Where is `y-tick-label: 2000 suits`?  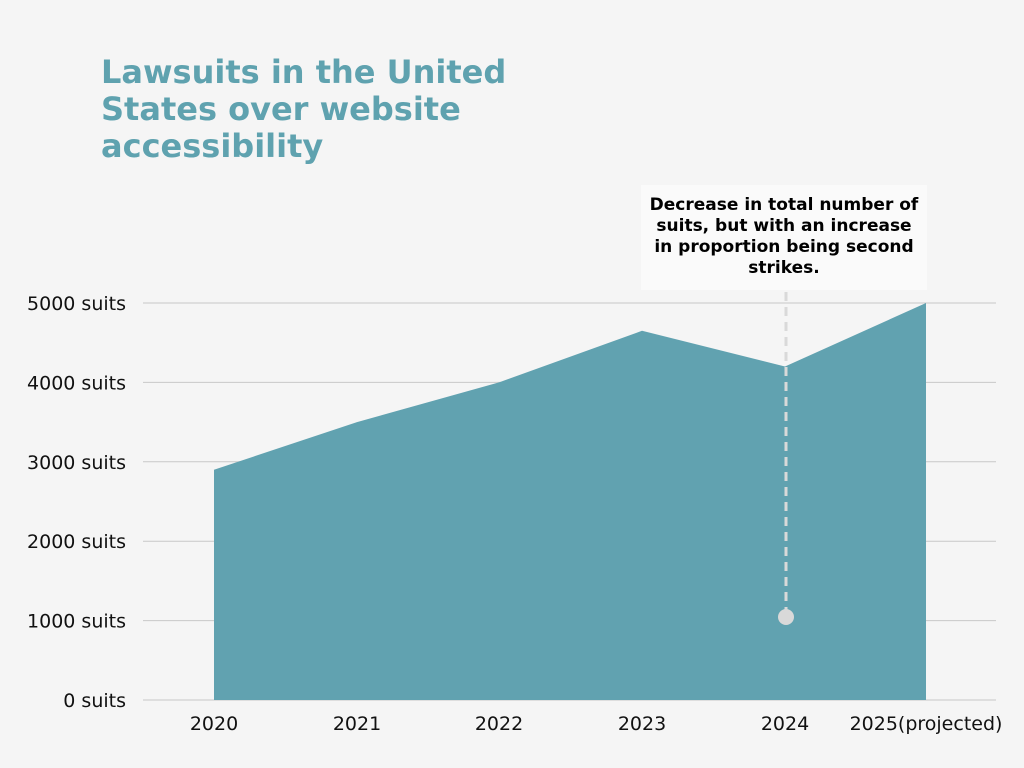 y-tick-label: 2000 suits is located at coordinates (76, 542).